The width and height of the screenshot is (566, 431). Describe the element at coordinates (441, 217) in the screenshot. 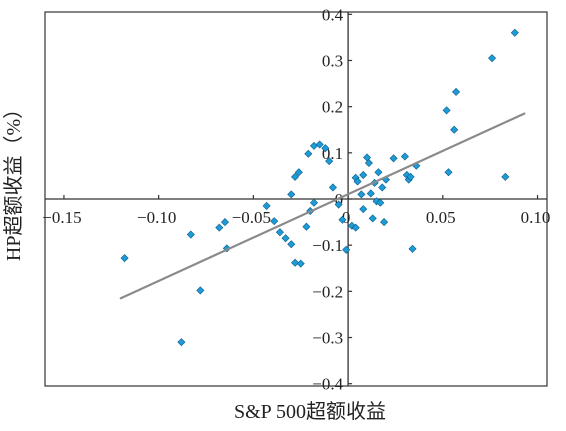

I see `x-tick-label: 0.05` at that location.